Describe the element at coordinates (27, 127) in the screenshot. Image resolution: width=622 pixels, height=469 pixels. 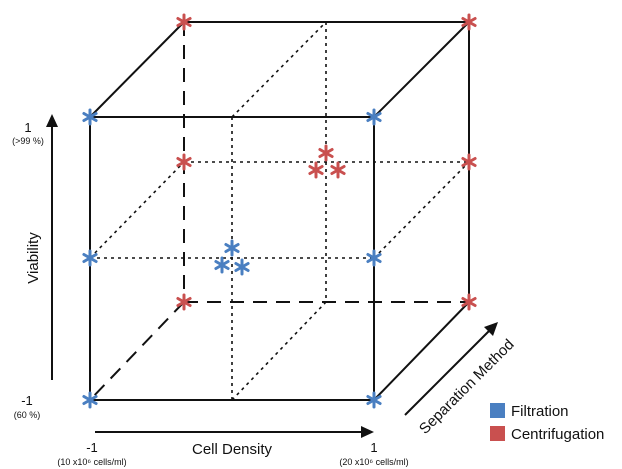
I see `y-axis-max-label: 1` at that location.